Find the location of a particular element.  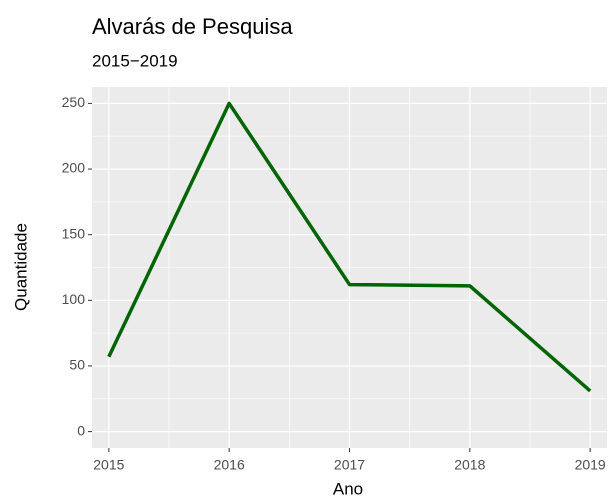

y-tick-label: 0 is located at coordinates (81, 430).